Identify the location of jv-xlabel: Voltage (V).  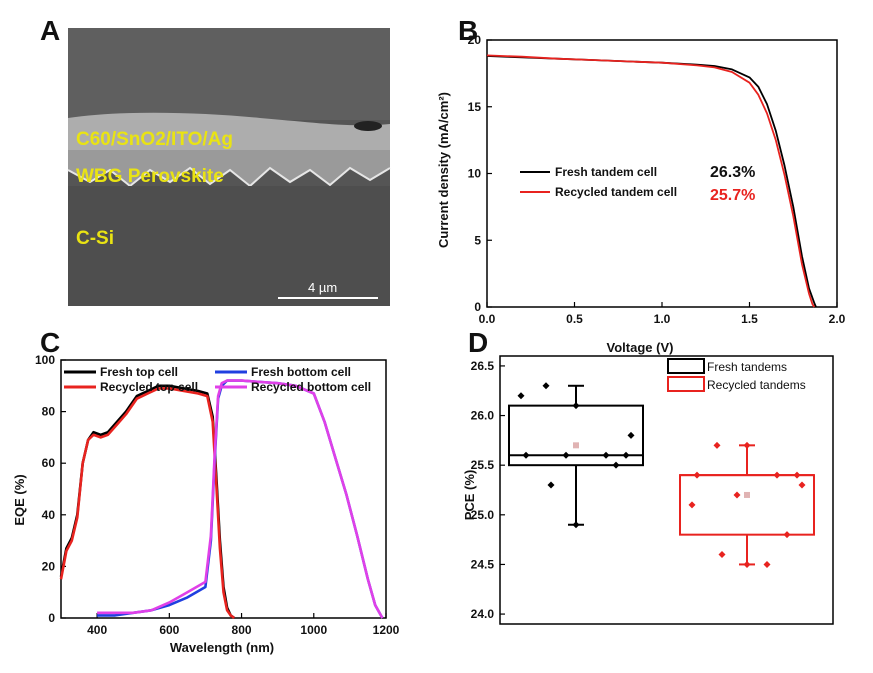
(640, 347).